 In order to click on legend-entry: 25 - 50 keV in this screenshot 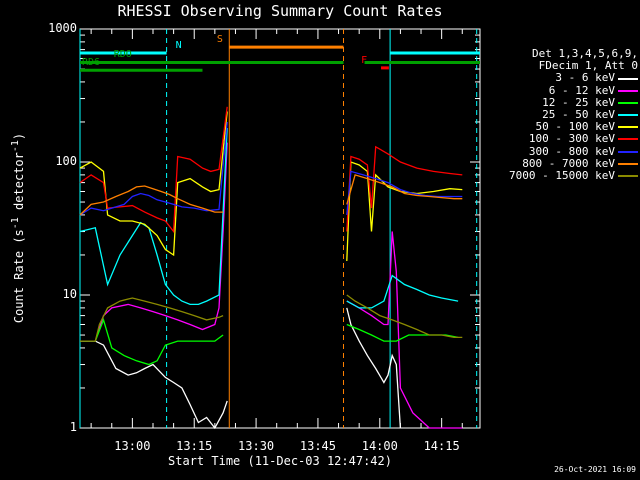, I will do `click(562, 114)`.